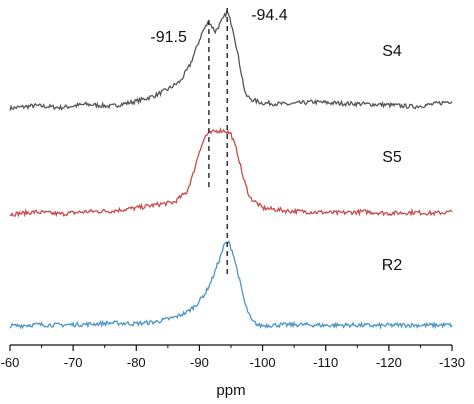 Image resolution: width=474 pixels, height=404 pixels. Describe the element at coordinates (199, 362) in the screenshot. I see `x-tick-label: -90` at that location.